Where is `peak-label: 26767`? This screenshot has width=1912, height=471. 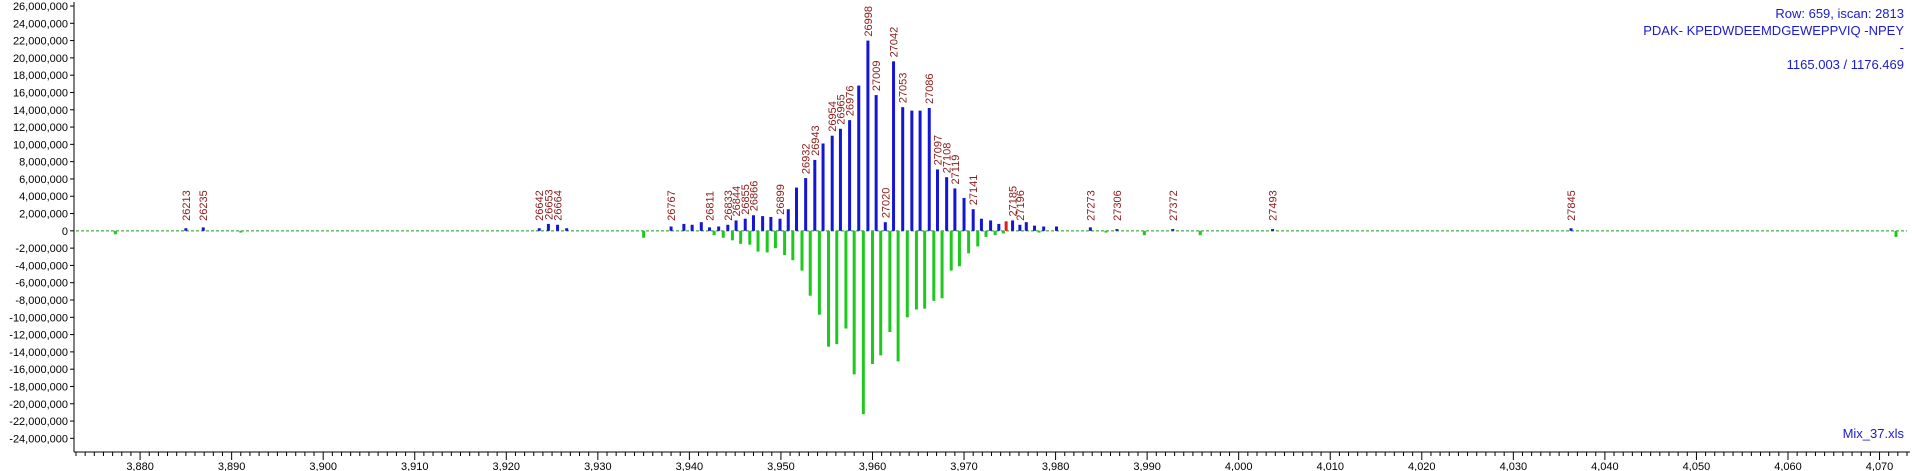
peak-label: 26767 is located at coordinates (672, 205).